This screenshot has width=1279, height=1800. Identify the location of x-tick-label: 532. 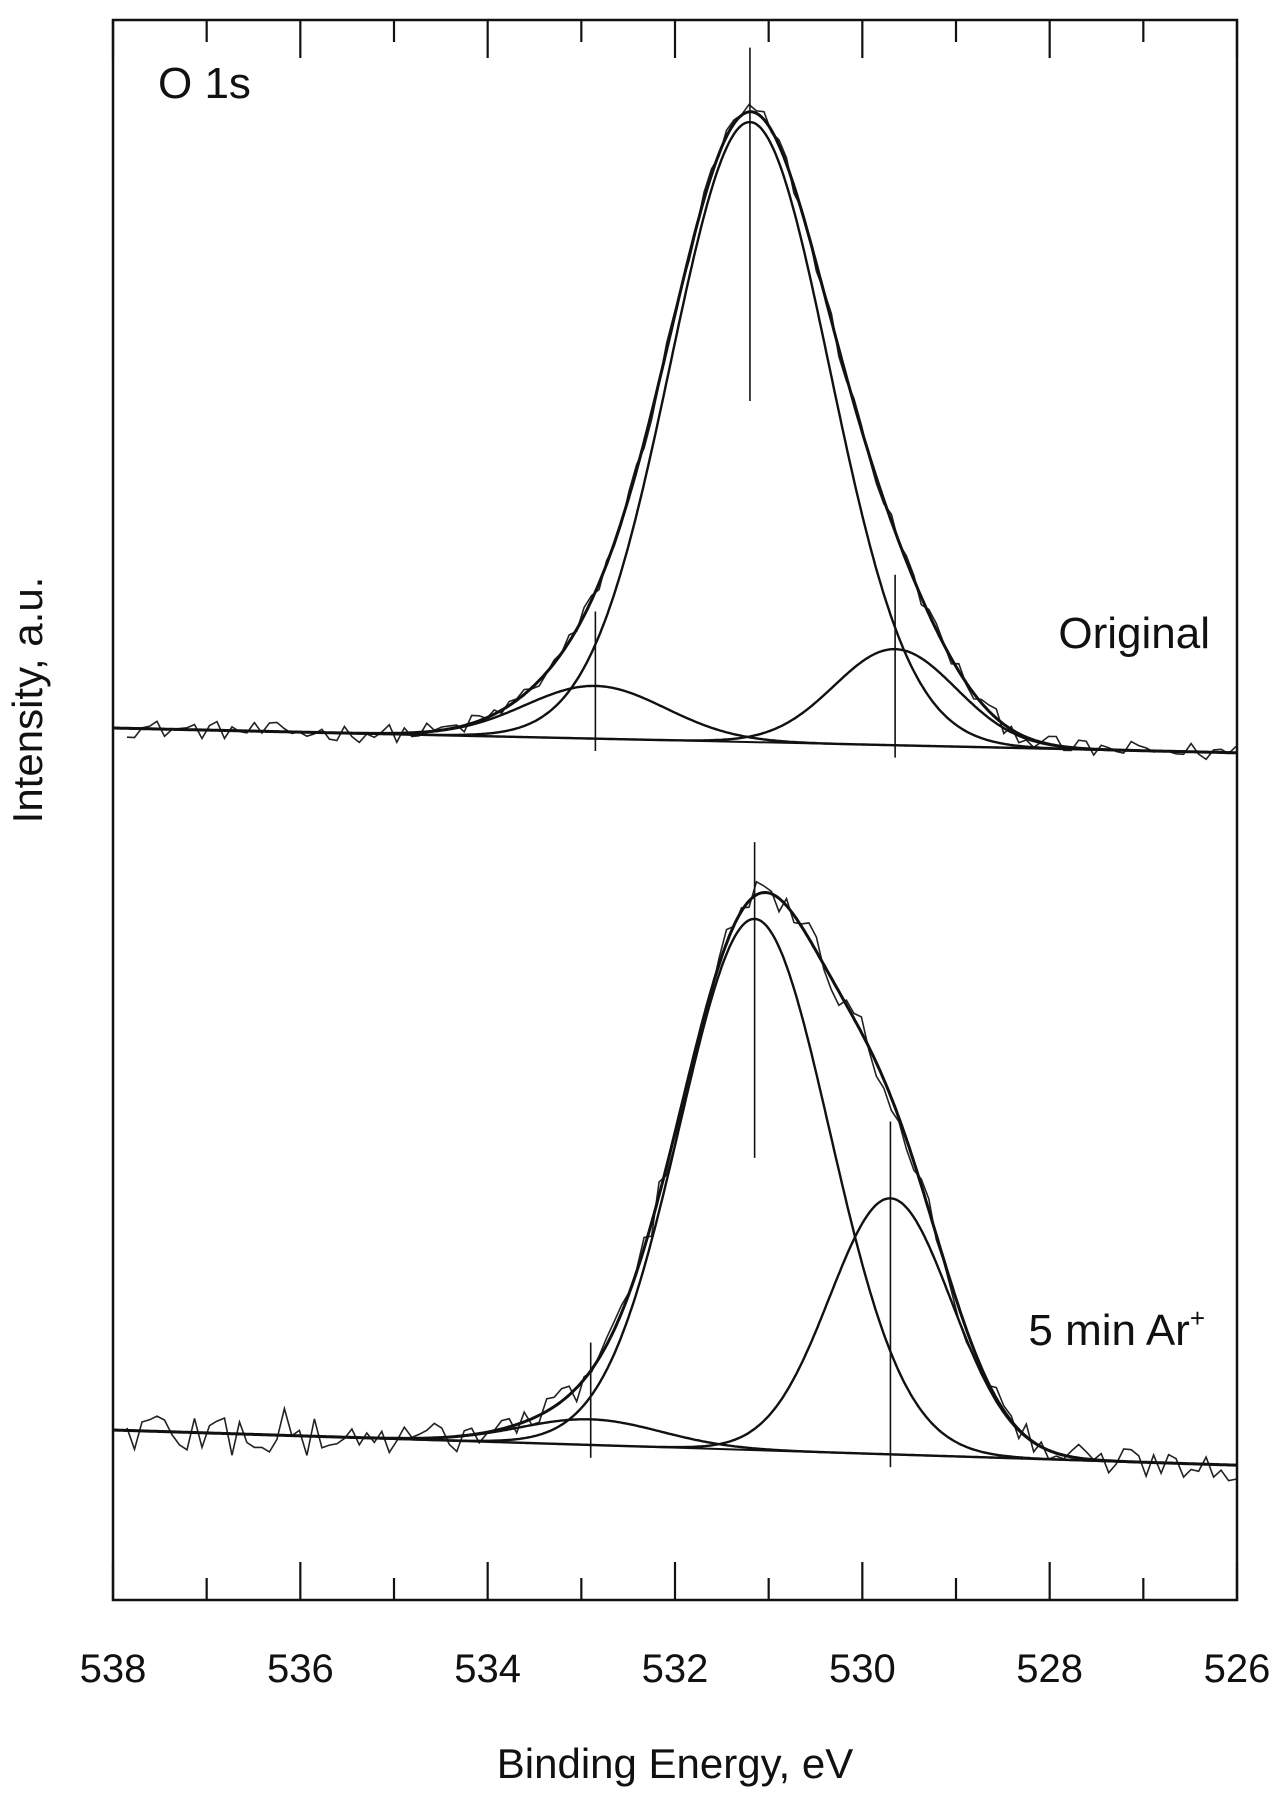
(675, 1669).